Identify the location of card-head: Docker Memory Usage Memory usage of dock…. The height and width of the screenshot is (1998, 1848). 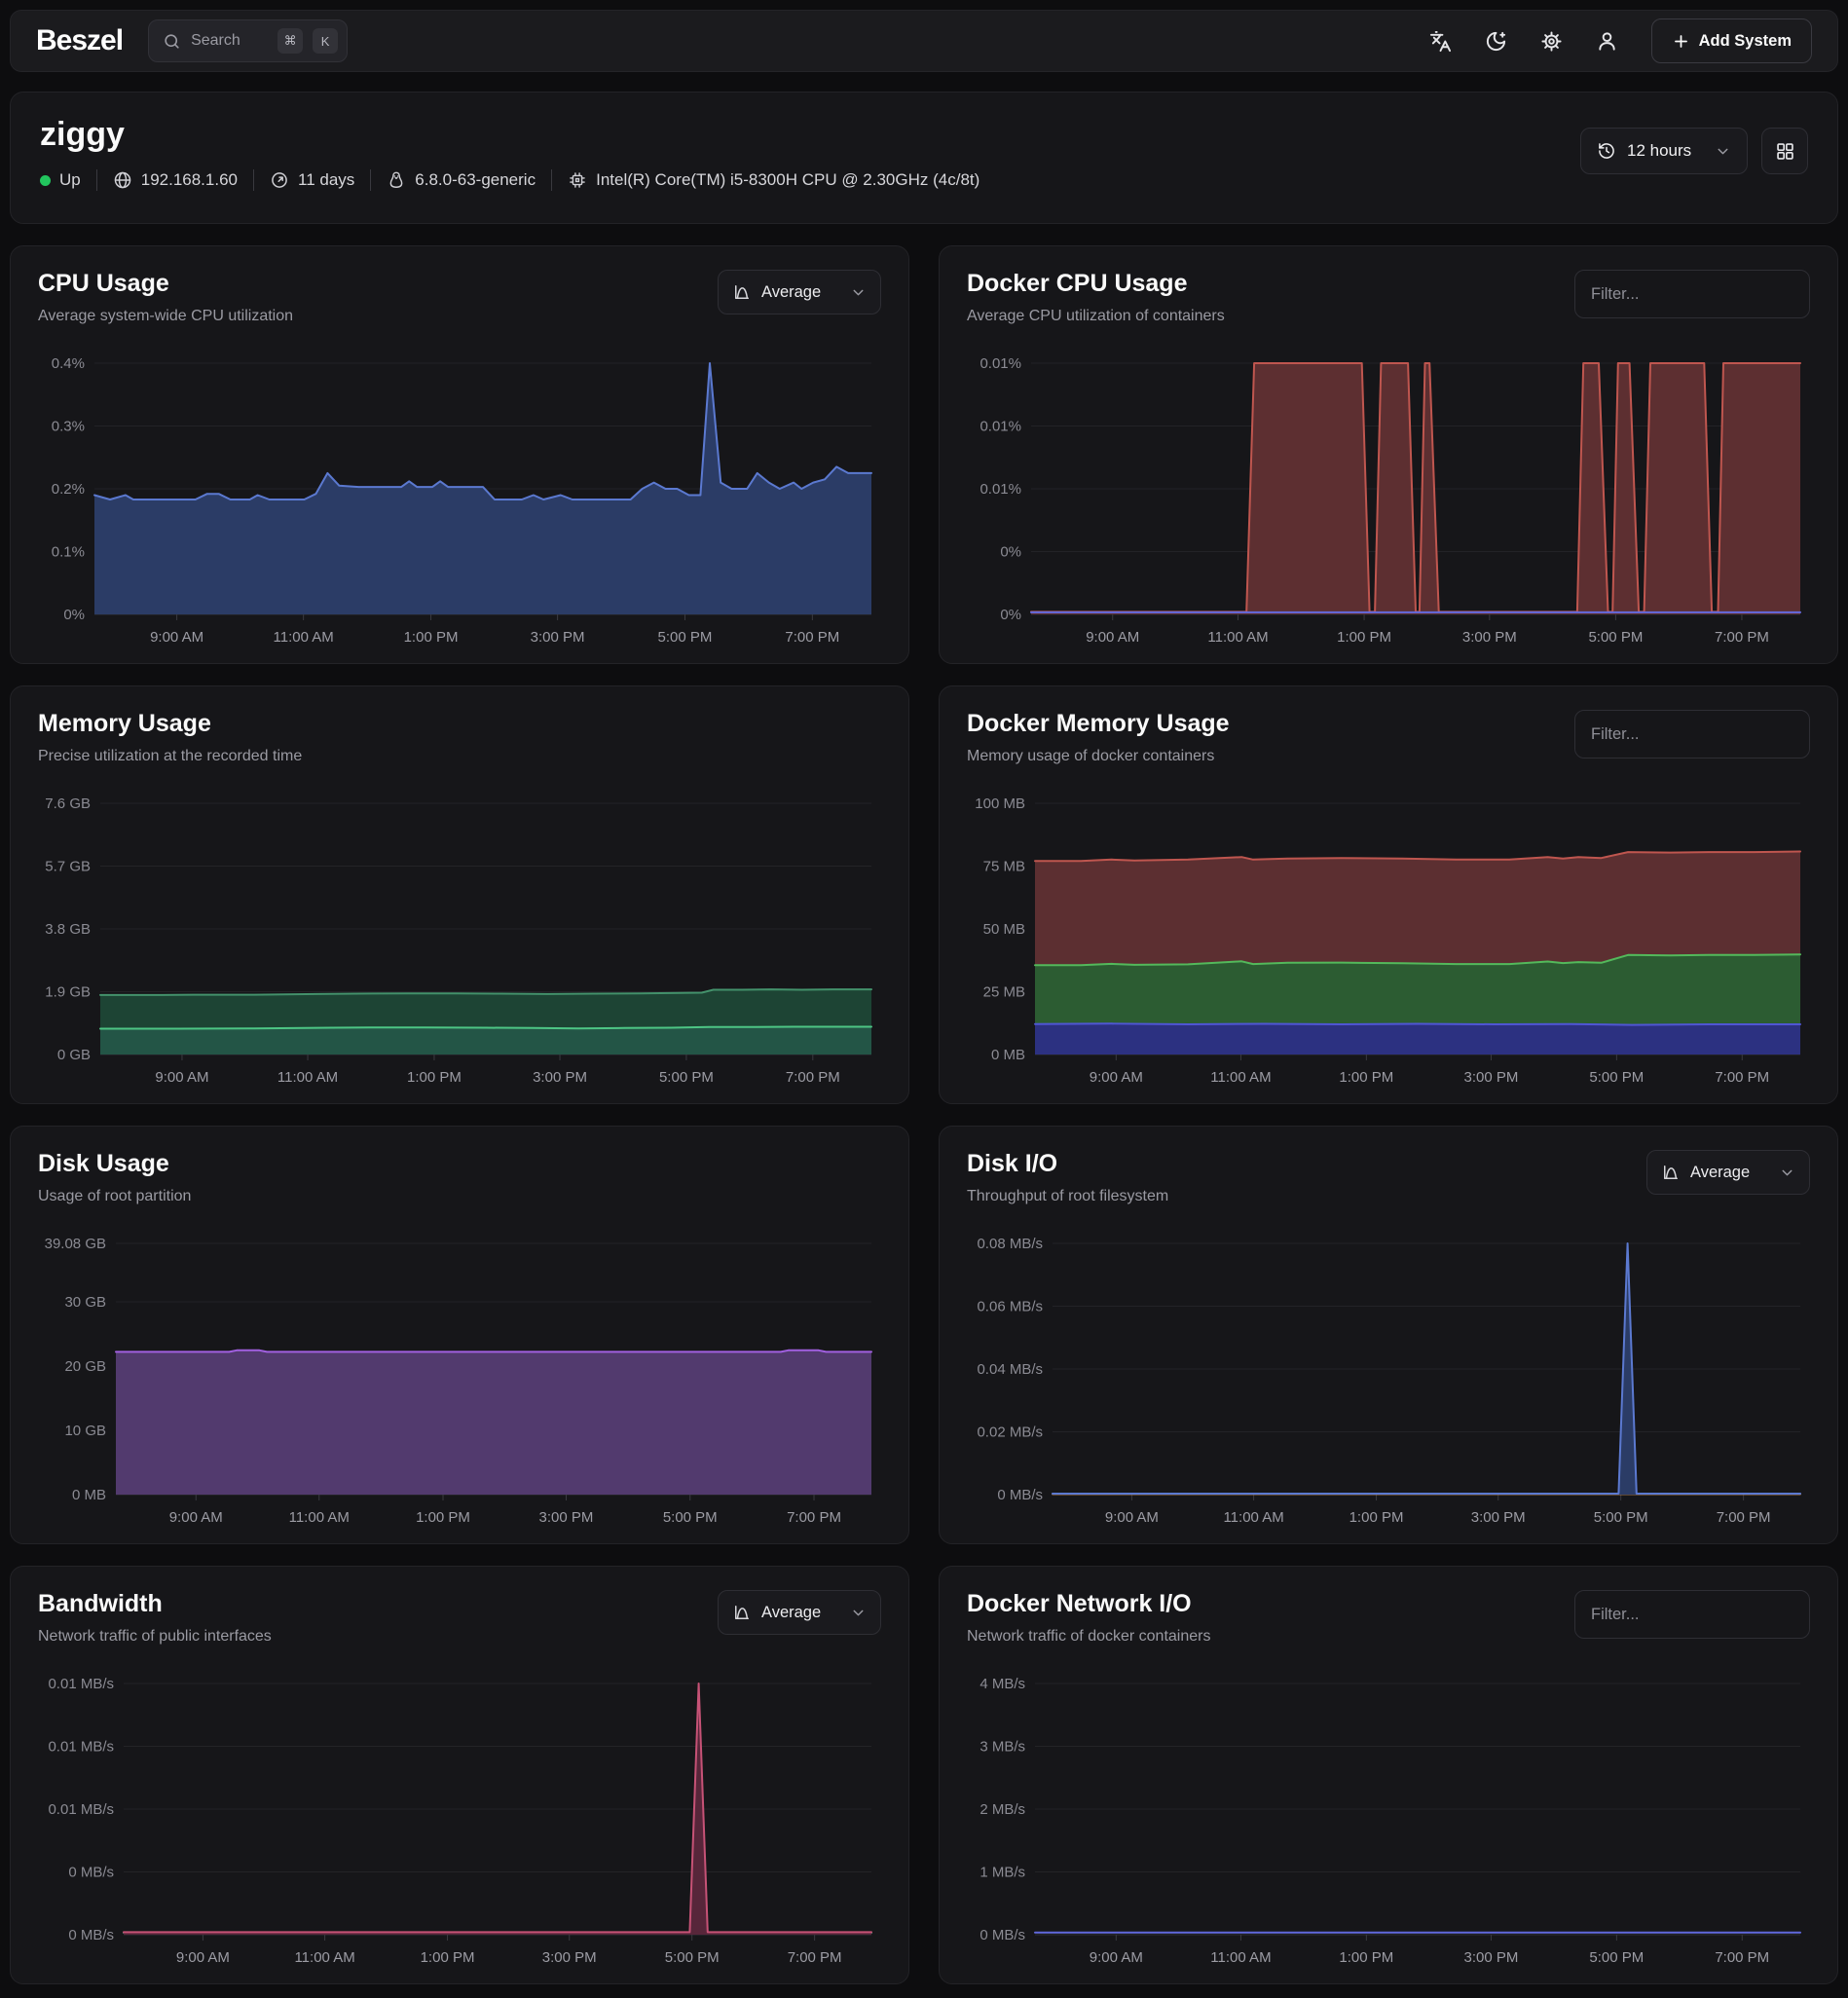
(1388, 737).